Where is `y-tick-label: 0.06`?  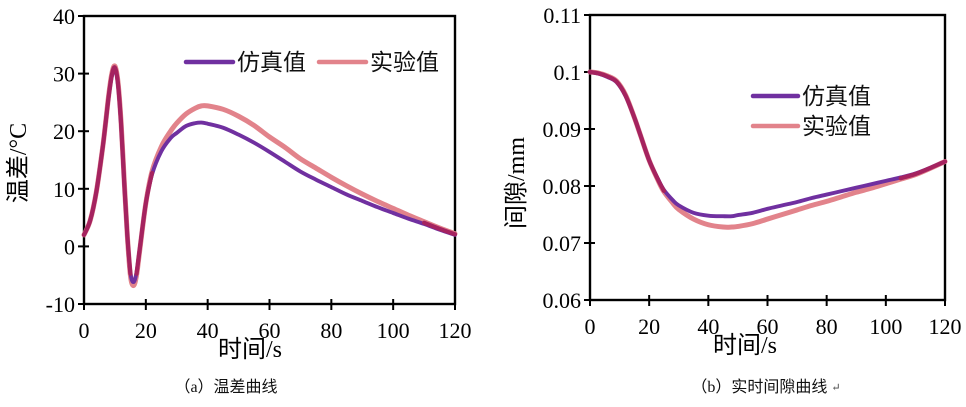
y-tick-label: 0.06 is located at coordinates (562, 300).